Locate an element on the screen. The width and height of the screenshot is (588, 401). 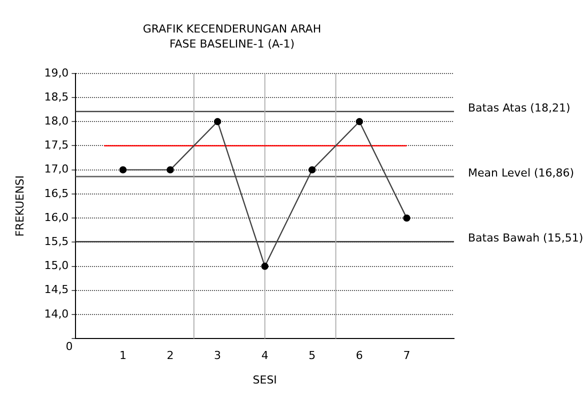
x-axis-title: SESI is located at coordinates (264, 379).